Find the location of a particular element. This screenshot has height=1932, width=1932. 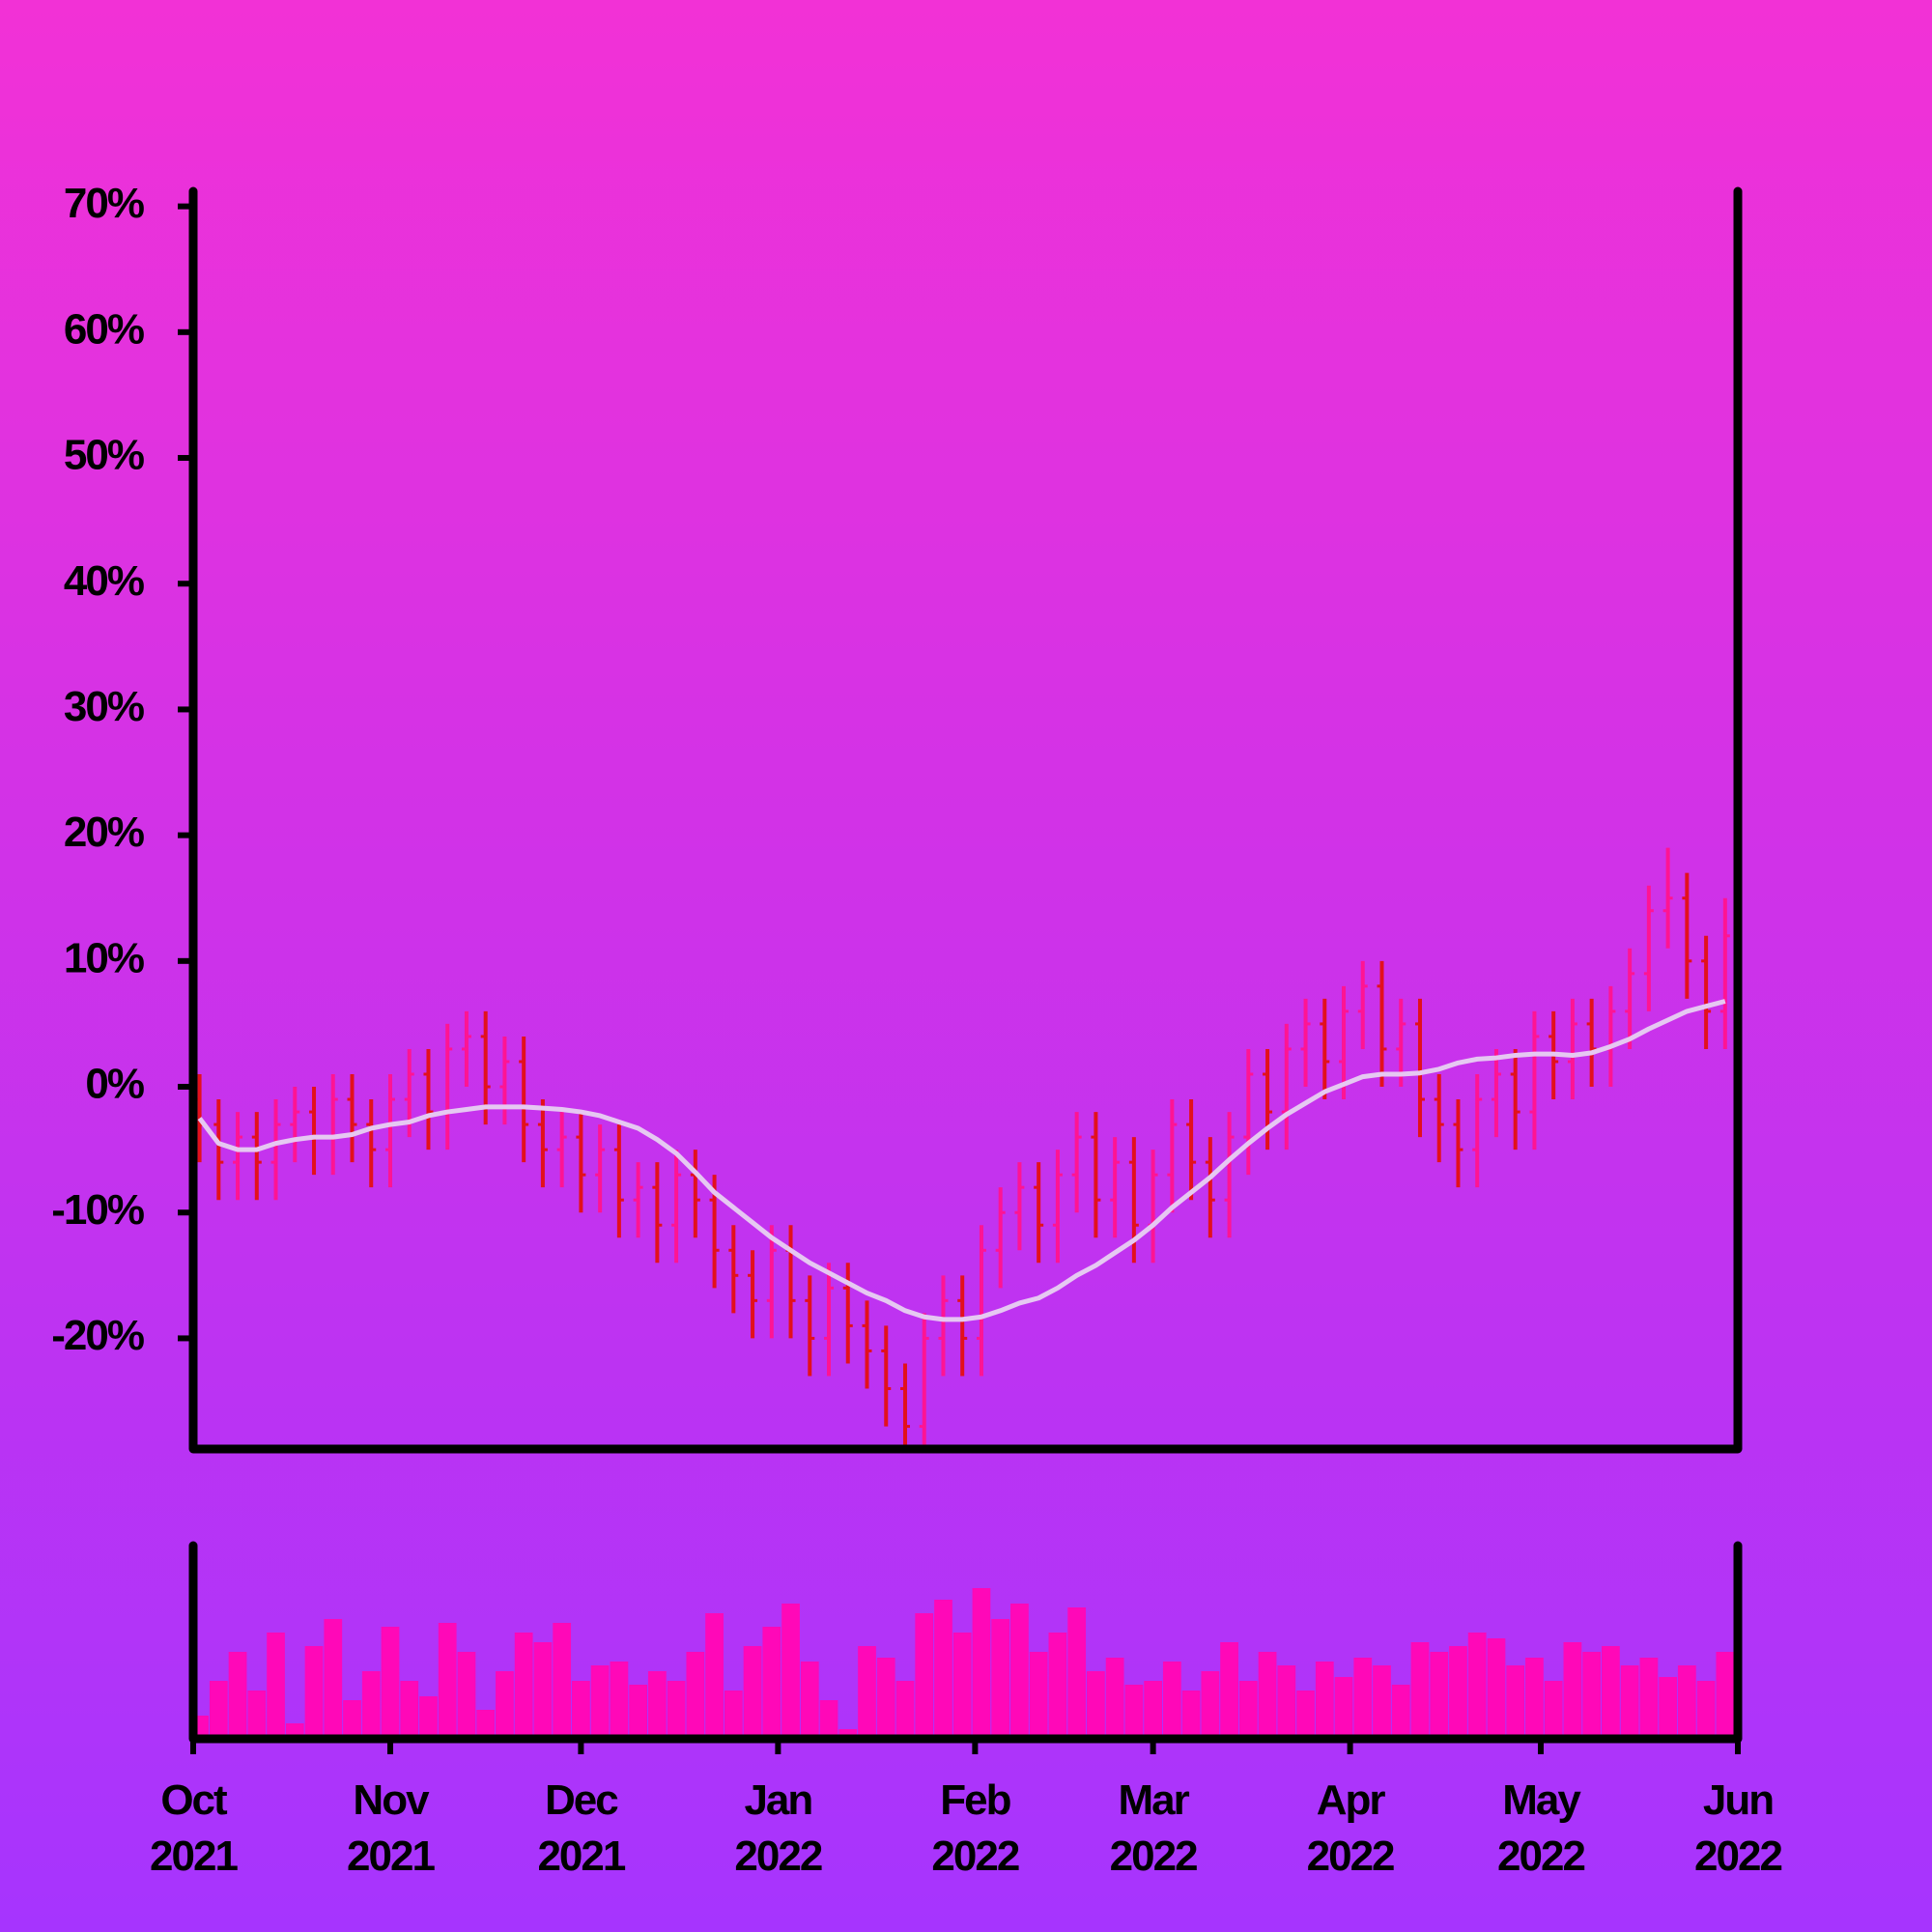

y-tick-label: -20% is located at coordinates (97, 1335).